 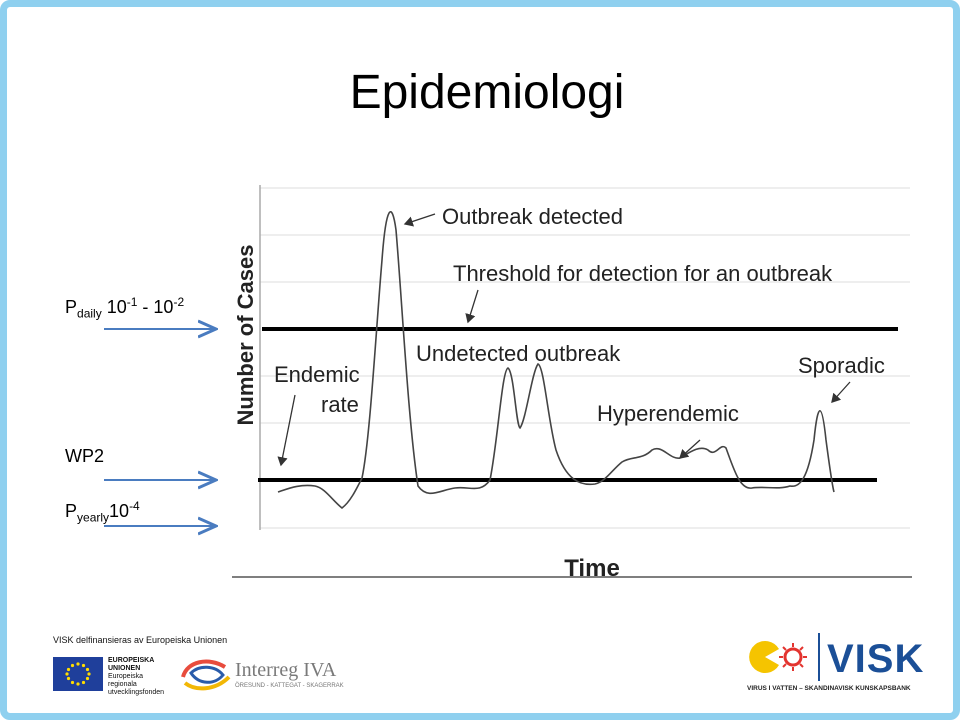 What do you see at coordinates (472, 306) in the screenshot?
I see `threshold-pointer-arrow` at bounding box center [472, 306].